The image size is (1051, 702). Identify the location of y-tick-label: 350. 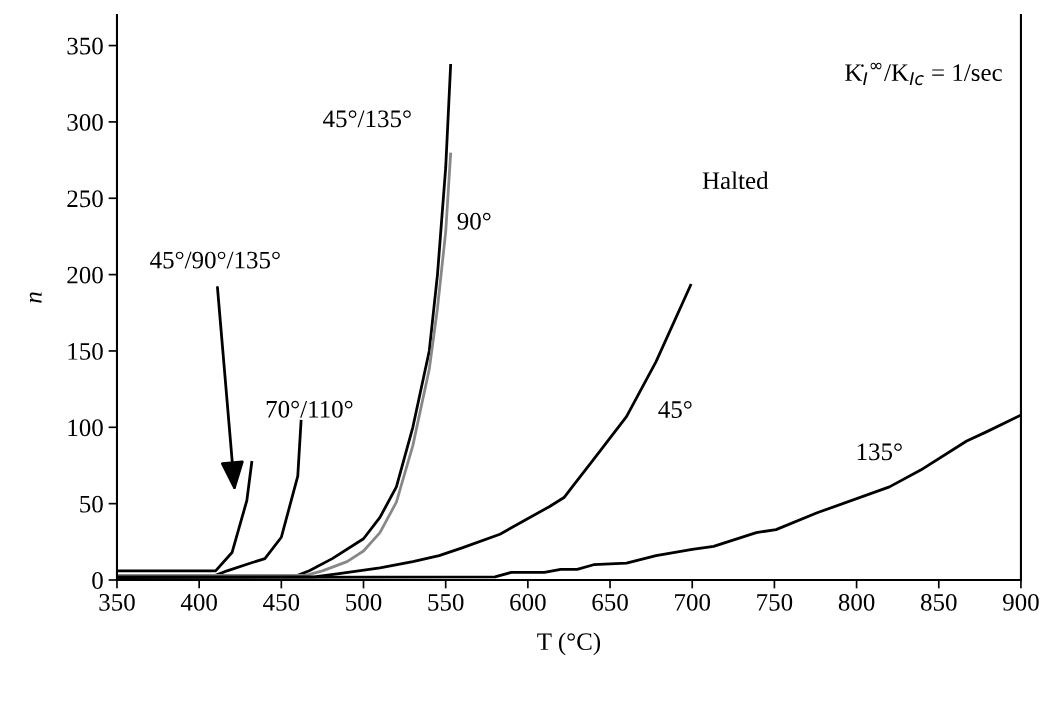
(85, 46).